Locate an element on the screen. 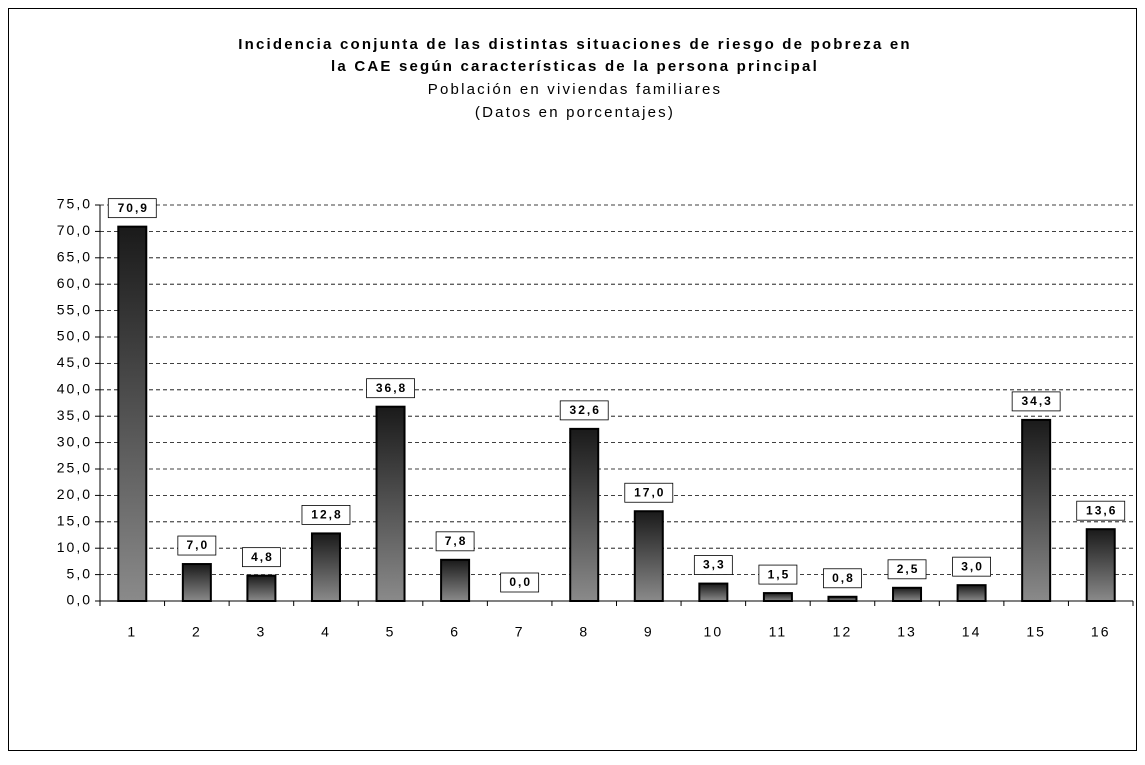 The width and height of the screenshot is (1145, 765). y-tick-label: 75,0 is located at coordinates (74, 204).